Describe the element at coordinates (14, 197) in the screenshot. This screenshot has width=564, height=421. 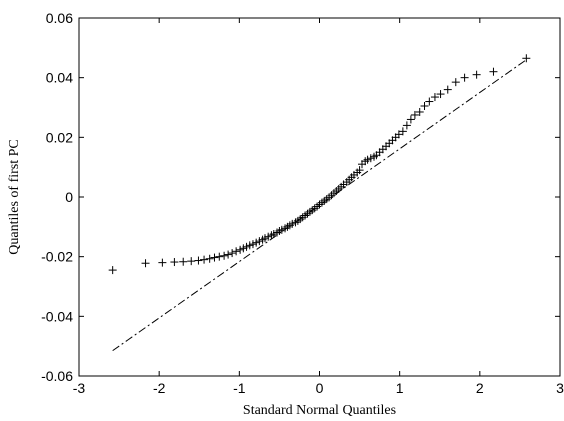
I see `y-axis-label: Quantiles of first PC` at that location.